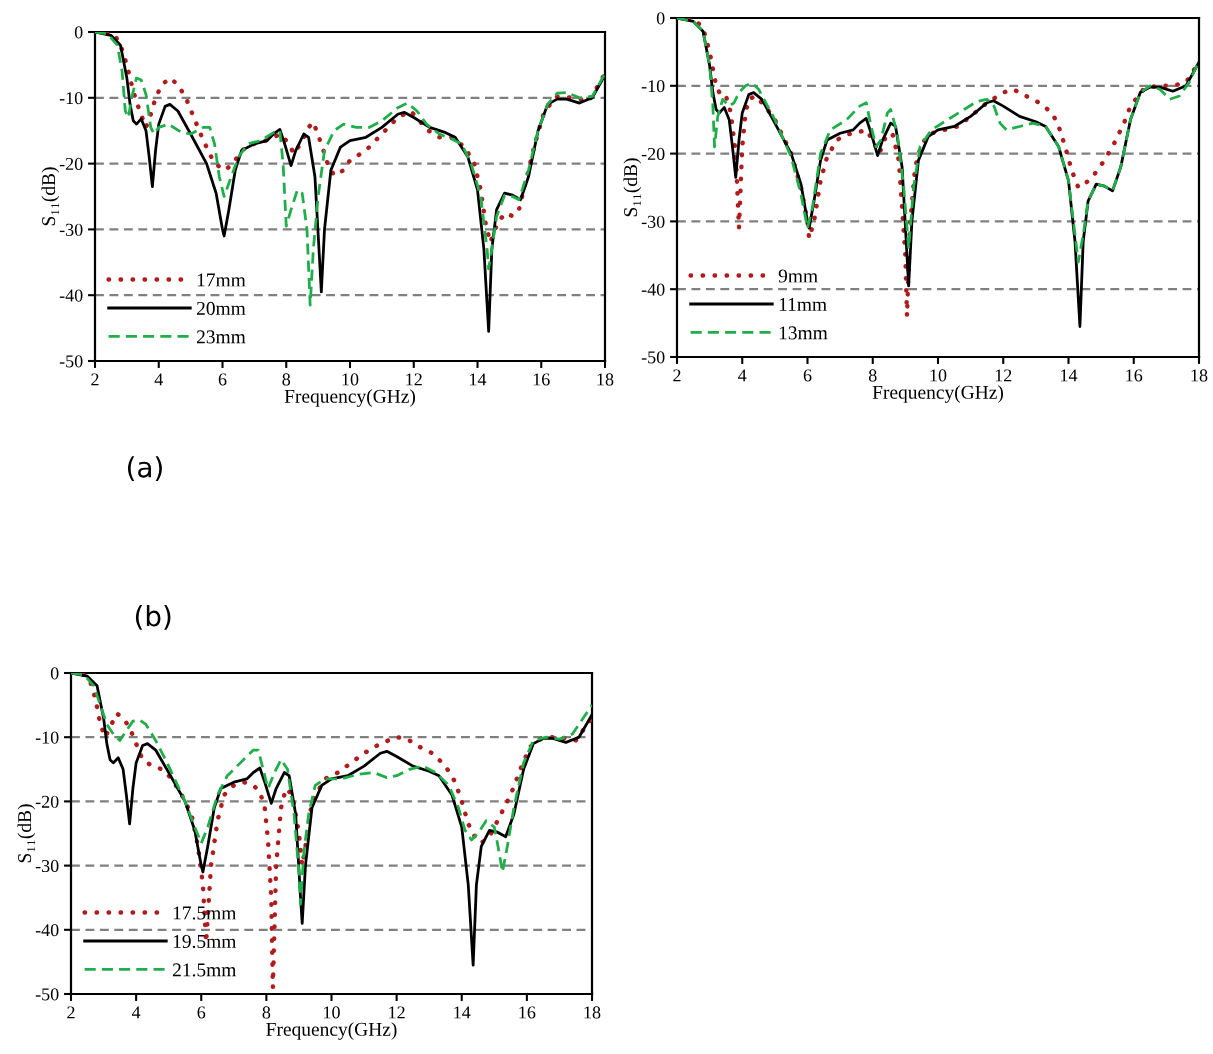 This screenshot has height=1054, width=1213. I want to click on legend-label: 19.5mm, so click(205, 941).